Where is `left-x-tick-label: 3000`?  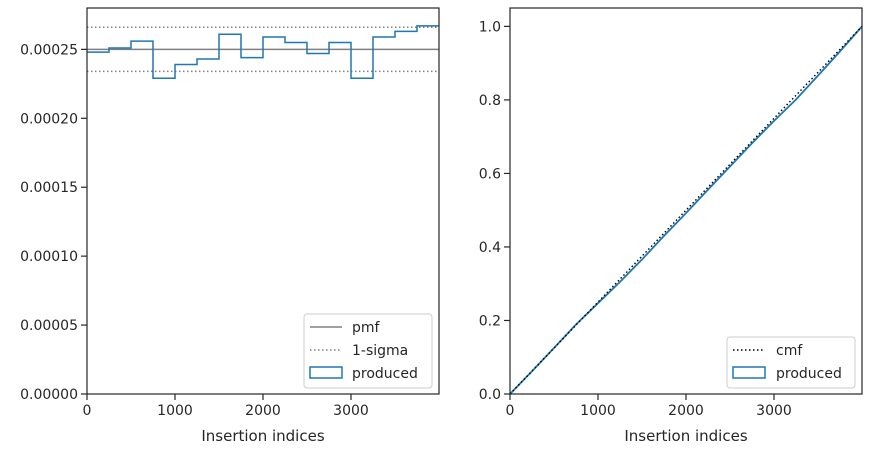 left-x-tick-label: 3000 is located at coordinates (351, 411).